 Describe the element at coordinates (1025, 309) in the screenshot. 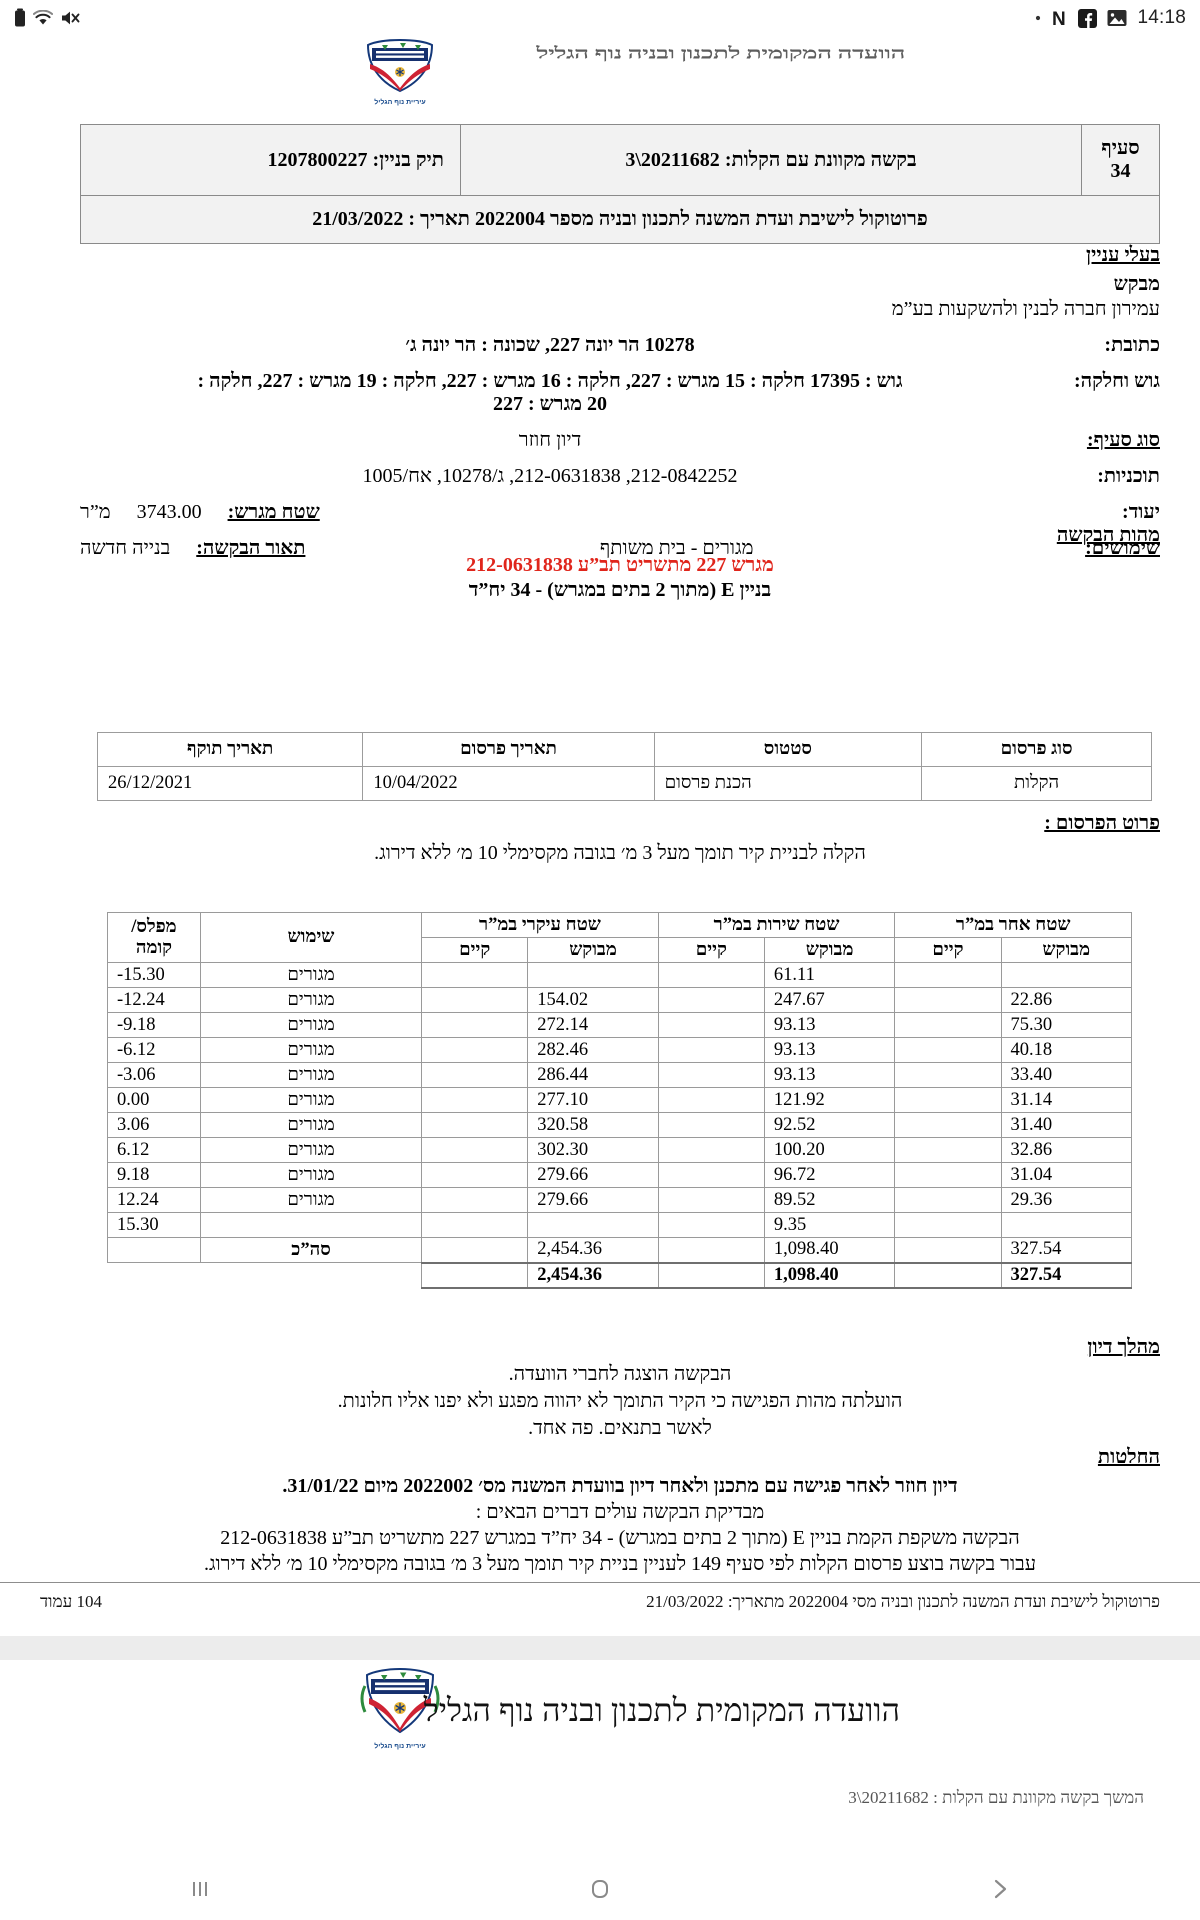

I see `requester-name: עמירון חברה לבנין ולהשקעות בע”מ` at that location.